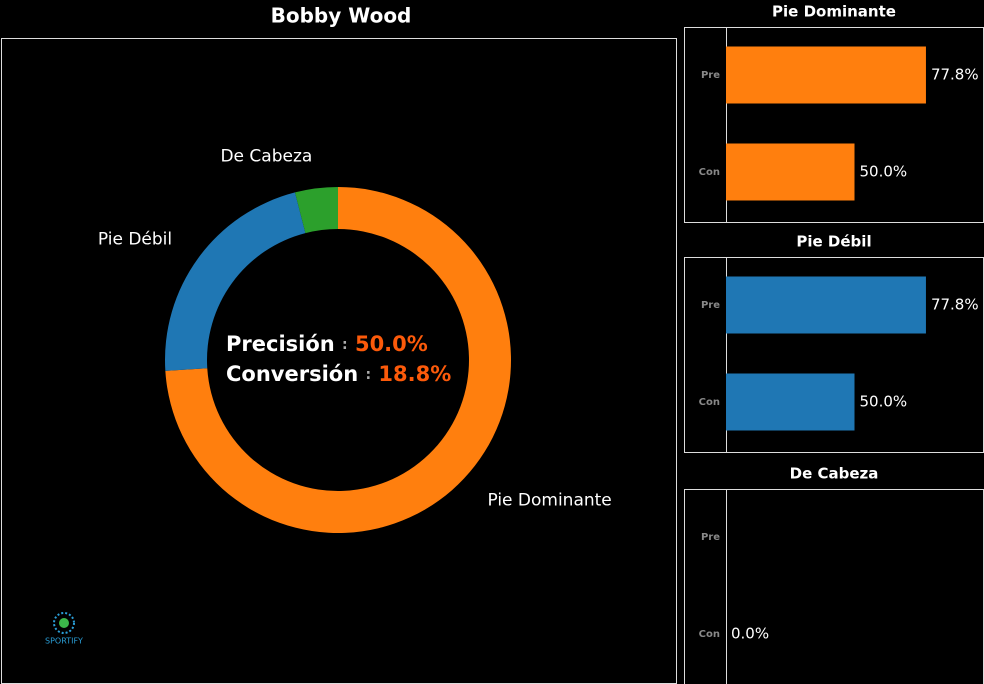 Image resolution: width=984 pixels, height=684 pixels. What do you see at coordinates (135, 240) in the screenshot?
I see `slice-label: Pie Débil` at bounding box center [135, 240].